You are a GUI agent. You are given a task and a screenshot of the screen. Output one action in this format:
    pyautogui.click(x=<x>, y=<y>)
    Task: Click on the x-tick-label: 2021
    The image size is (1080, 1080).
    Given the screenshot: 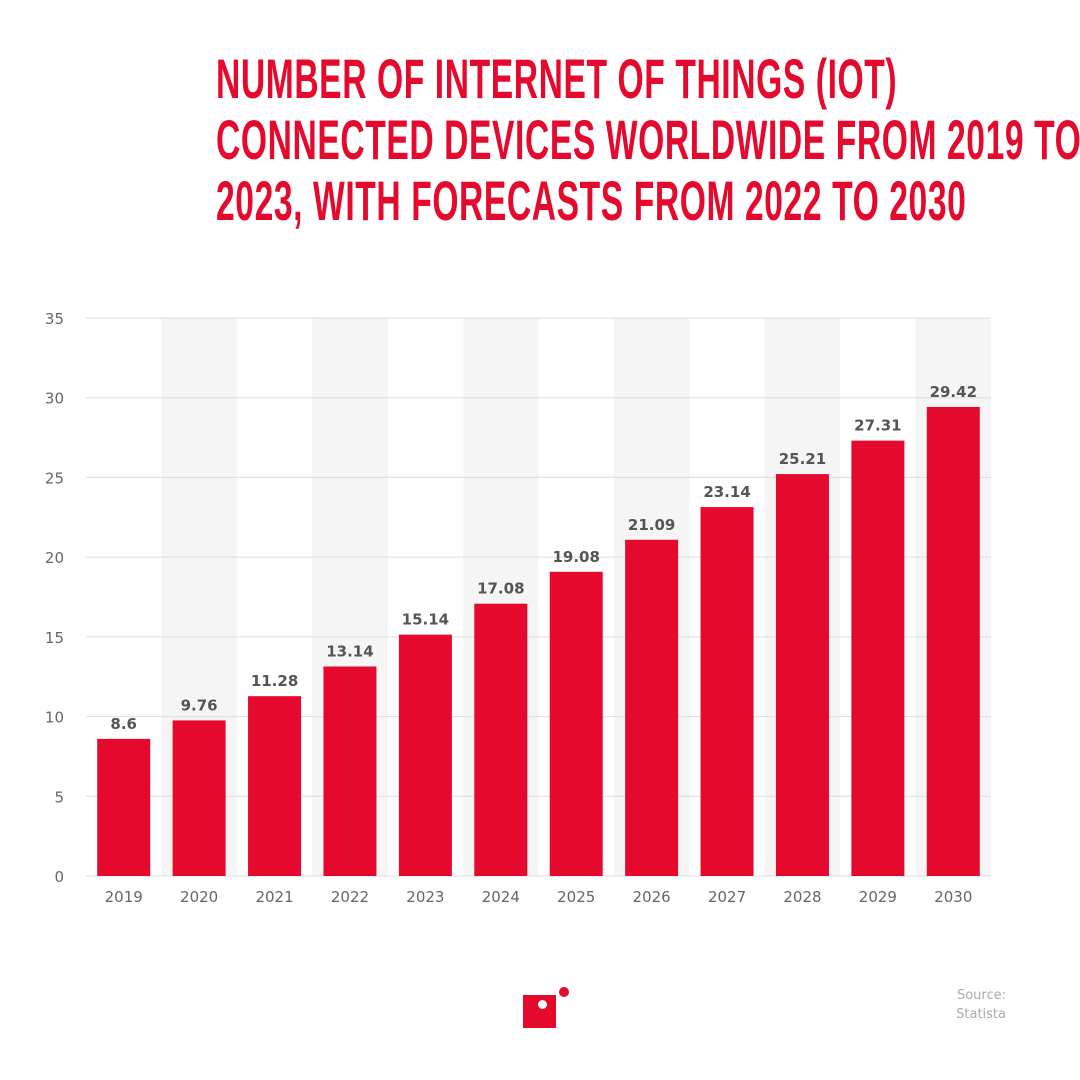 What is the action you would take?
    pyautogui.click(x=274, y=897)
    